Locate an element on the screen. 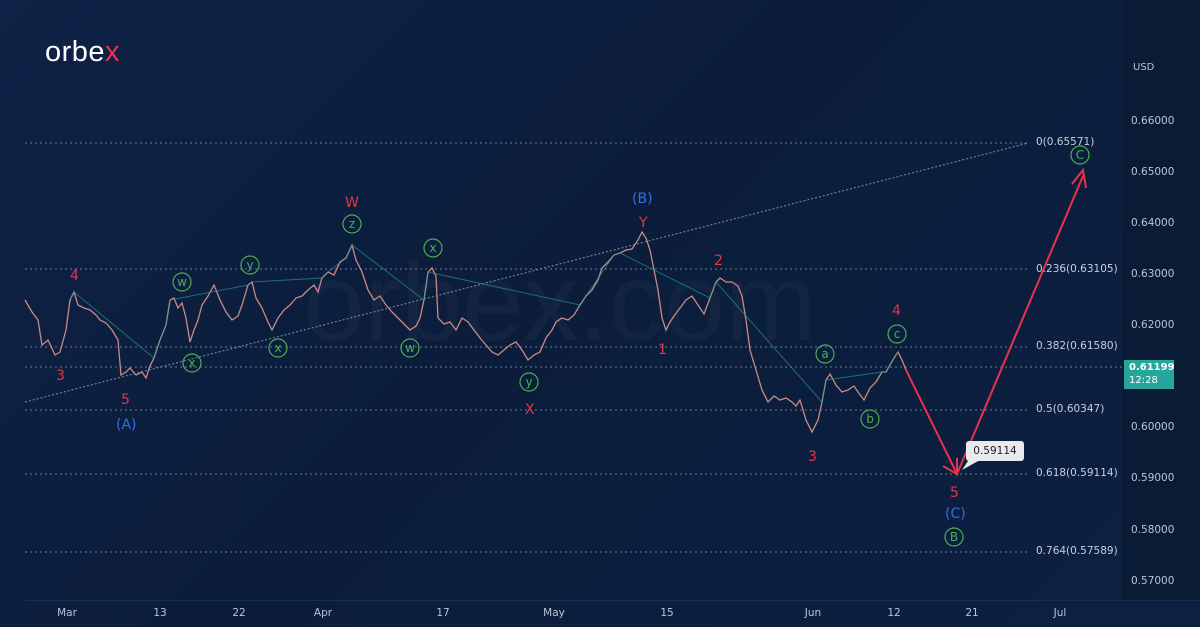  price-tick: 0.66000 is located at coordinates (1153, 121).